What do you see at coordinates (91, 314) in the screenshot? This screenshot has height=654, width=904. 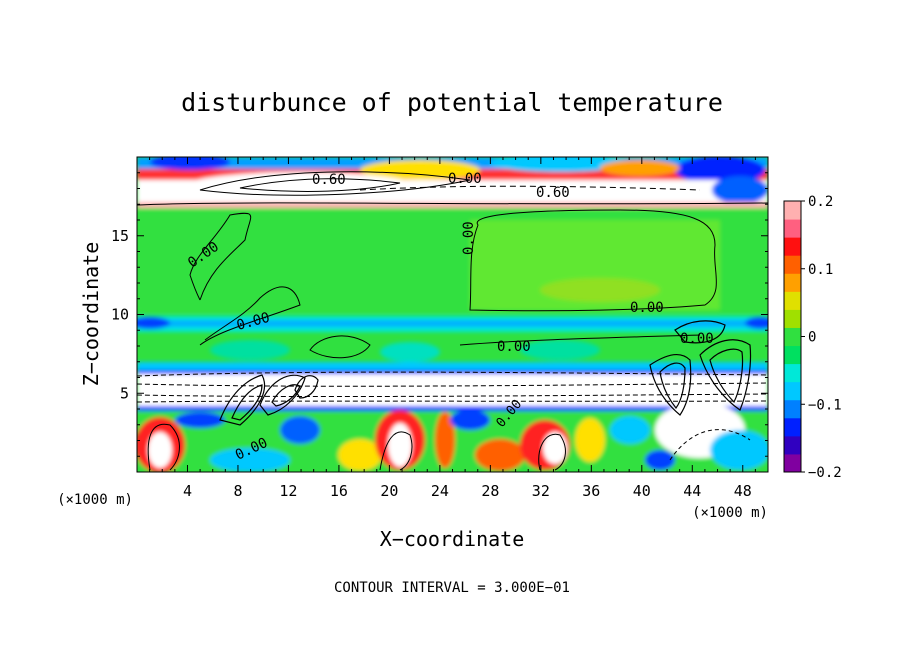 I see `y-axis-title: Z−coordinate` at bounding box center [91, 314].